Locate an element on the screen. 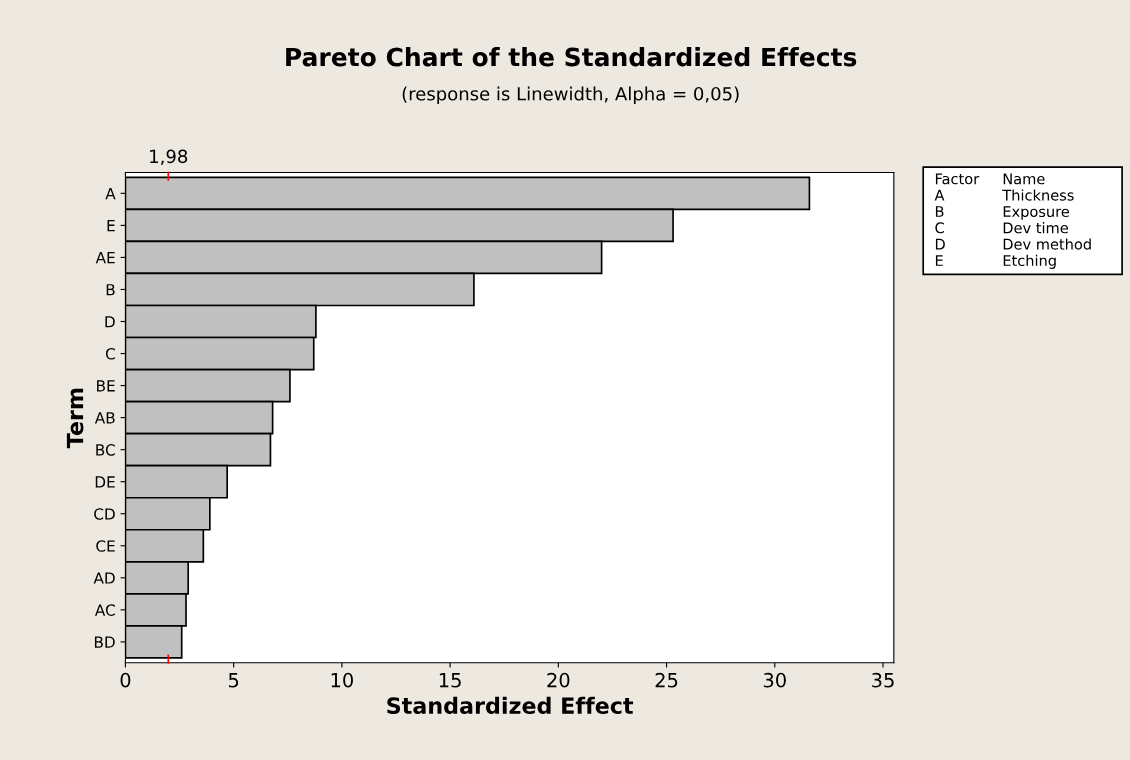 This screenshot has width=1130, height=760. x-tick-label: 10 is located at coordinates (342, 680).